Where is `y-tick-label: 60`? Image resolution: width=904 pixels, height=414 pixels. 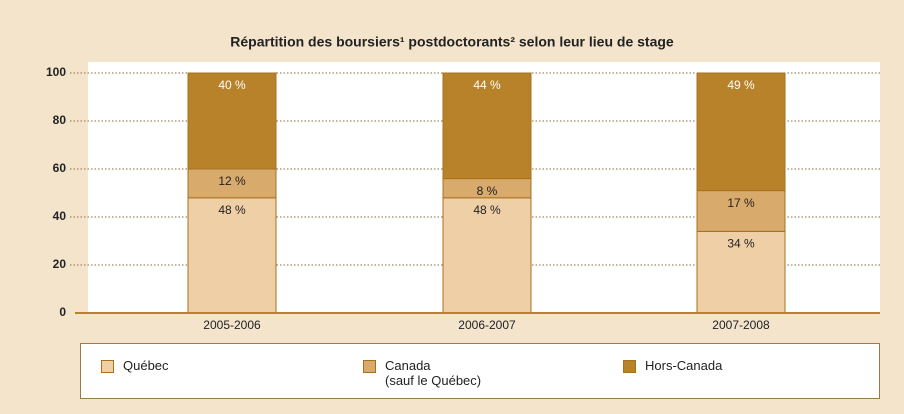
y-tick-label: 60 is located at coordinates (60, 168).